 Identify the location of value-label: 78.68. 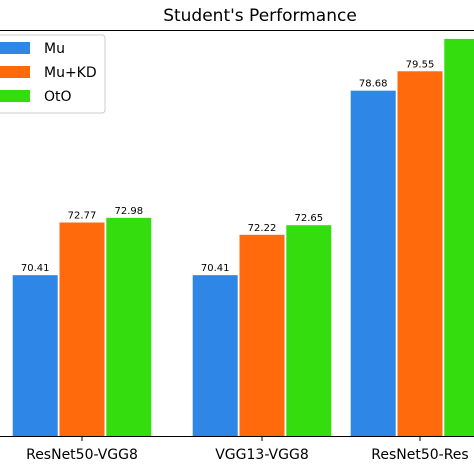
(373, 84).